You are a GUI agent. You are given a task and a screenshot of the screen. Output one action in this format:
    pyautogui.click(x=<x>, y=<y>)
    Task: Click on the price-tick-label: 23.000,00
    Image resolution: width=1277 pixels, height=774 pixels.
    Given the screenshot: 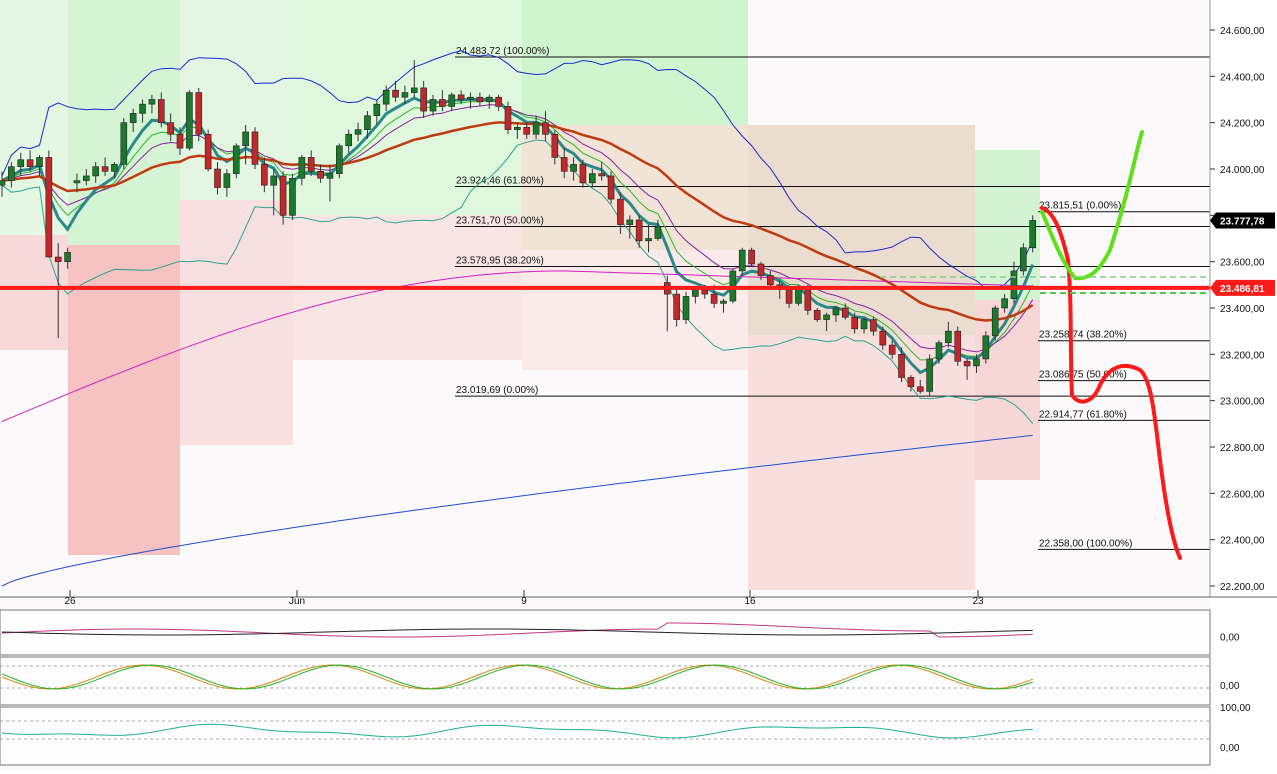 What is the action you would take?
    pyautogui.click(x=1242, y=402)
    